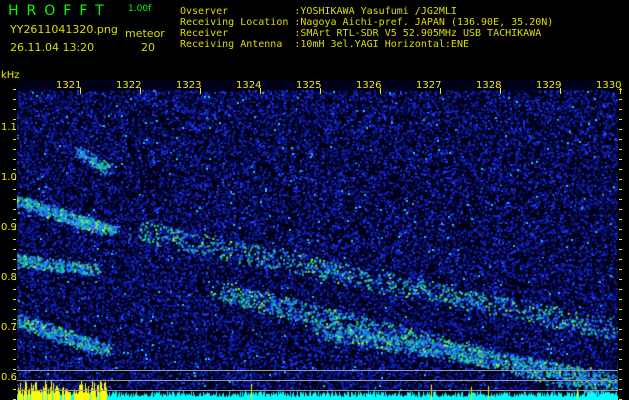 The image size is (629, 400). I want to click on date-time: 26.11.04 13:20, so click(52, 47).